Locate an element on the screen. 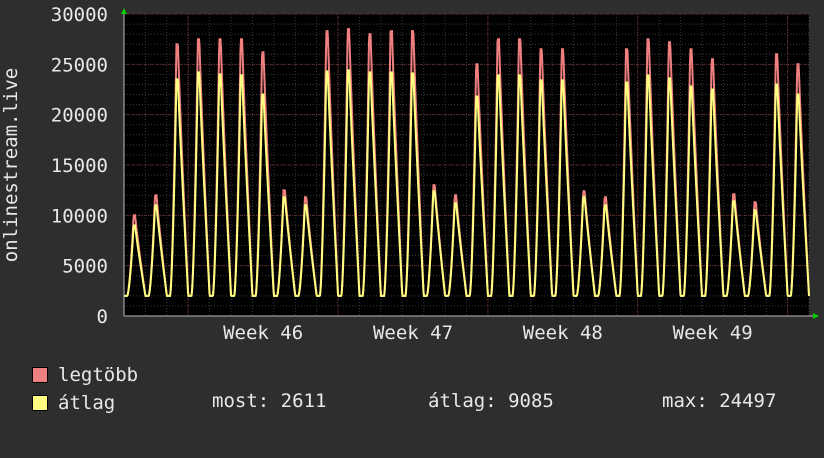  stat-max: max: 24497 is located at coordinates (719, 401).